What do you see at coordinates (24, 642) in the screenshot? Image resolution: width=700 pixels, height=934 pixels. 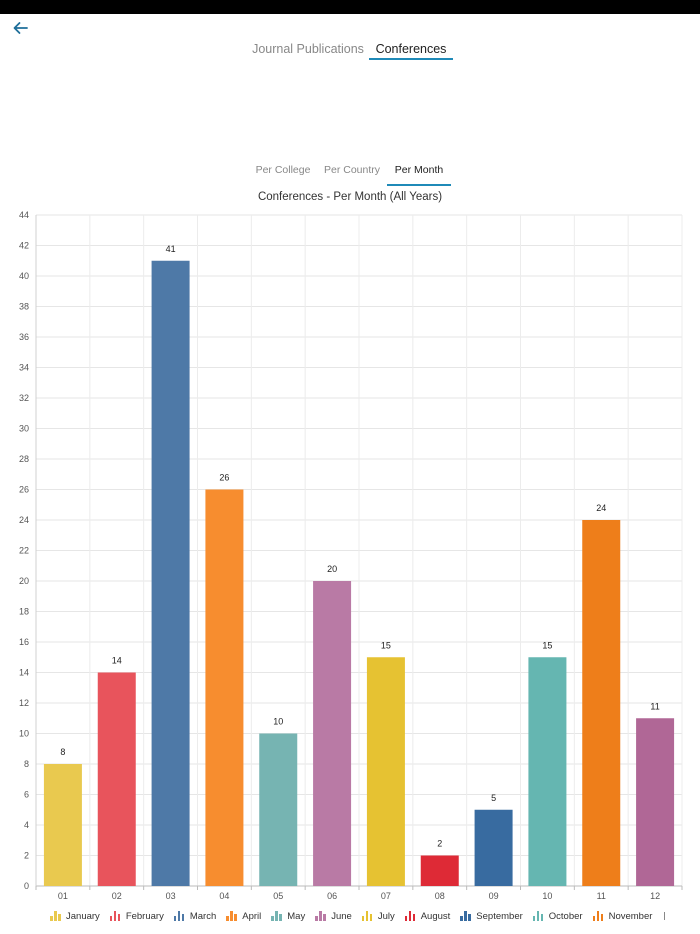 I see `y-tick-label: 16` at bounding box center [24, 642].